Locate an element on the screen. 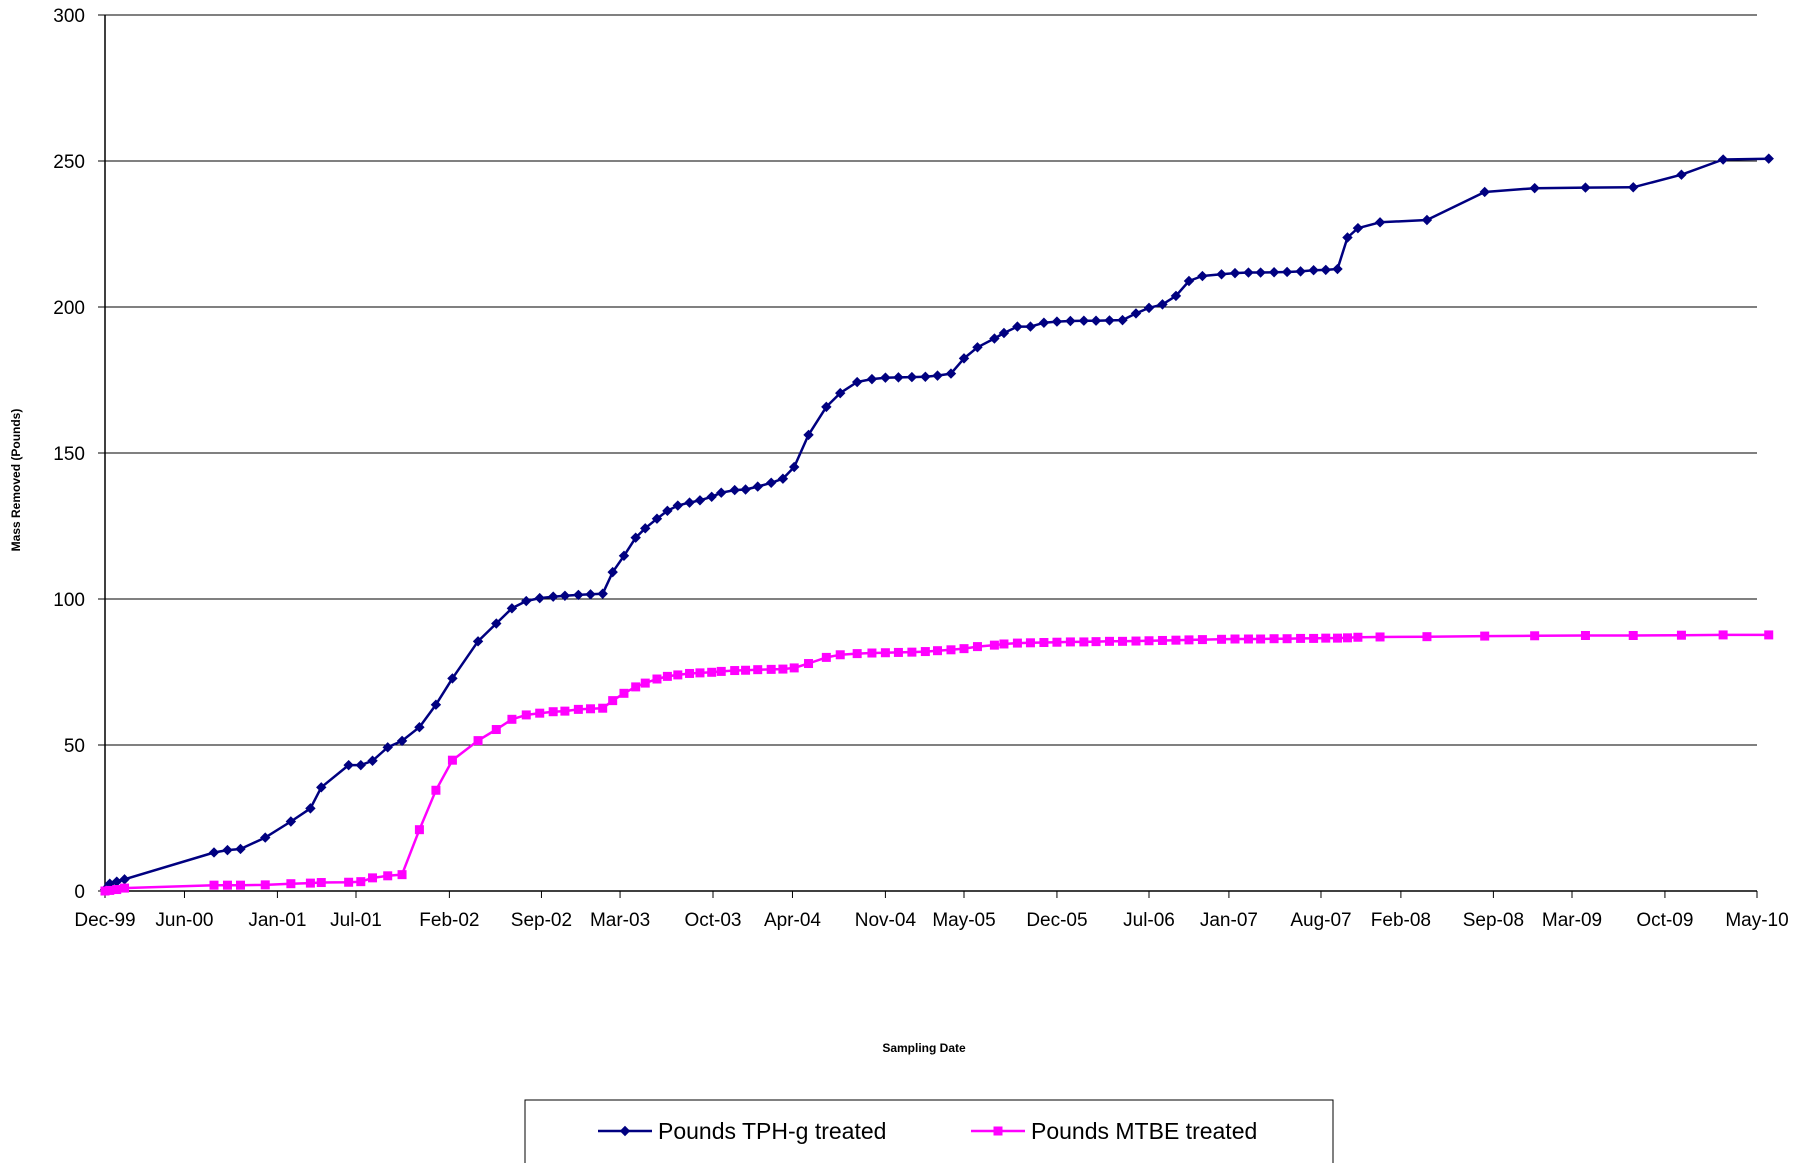 Image resolution: width=1803 pixels, height=1163 pixels. y-tick-label: 50 is located at coordinates (74, 746).